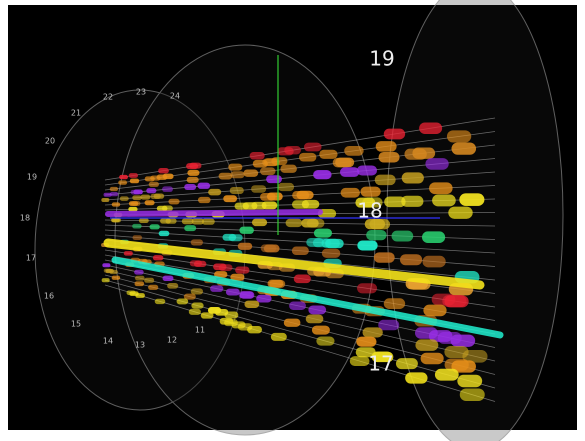 The height and width of the screenshot is (441, 585). Describe the element at coordinates (76, 113) in the screenshot. I see `tick-label: 21` at that location.